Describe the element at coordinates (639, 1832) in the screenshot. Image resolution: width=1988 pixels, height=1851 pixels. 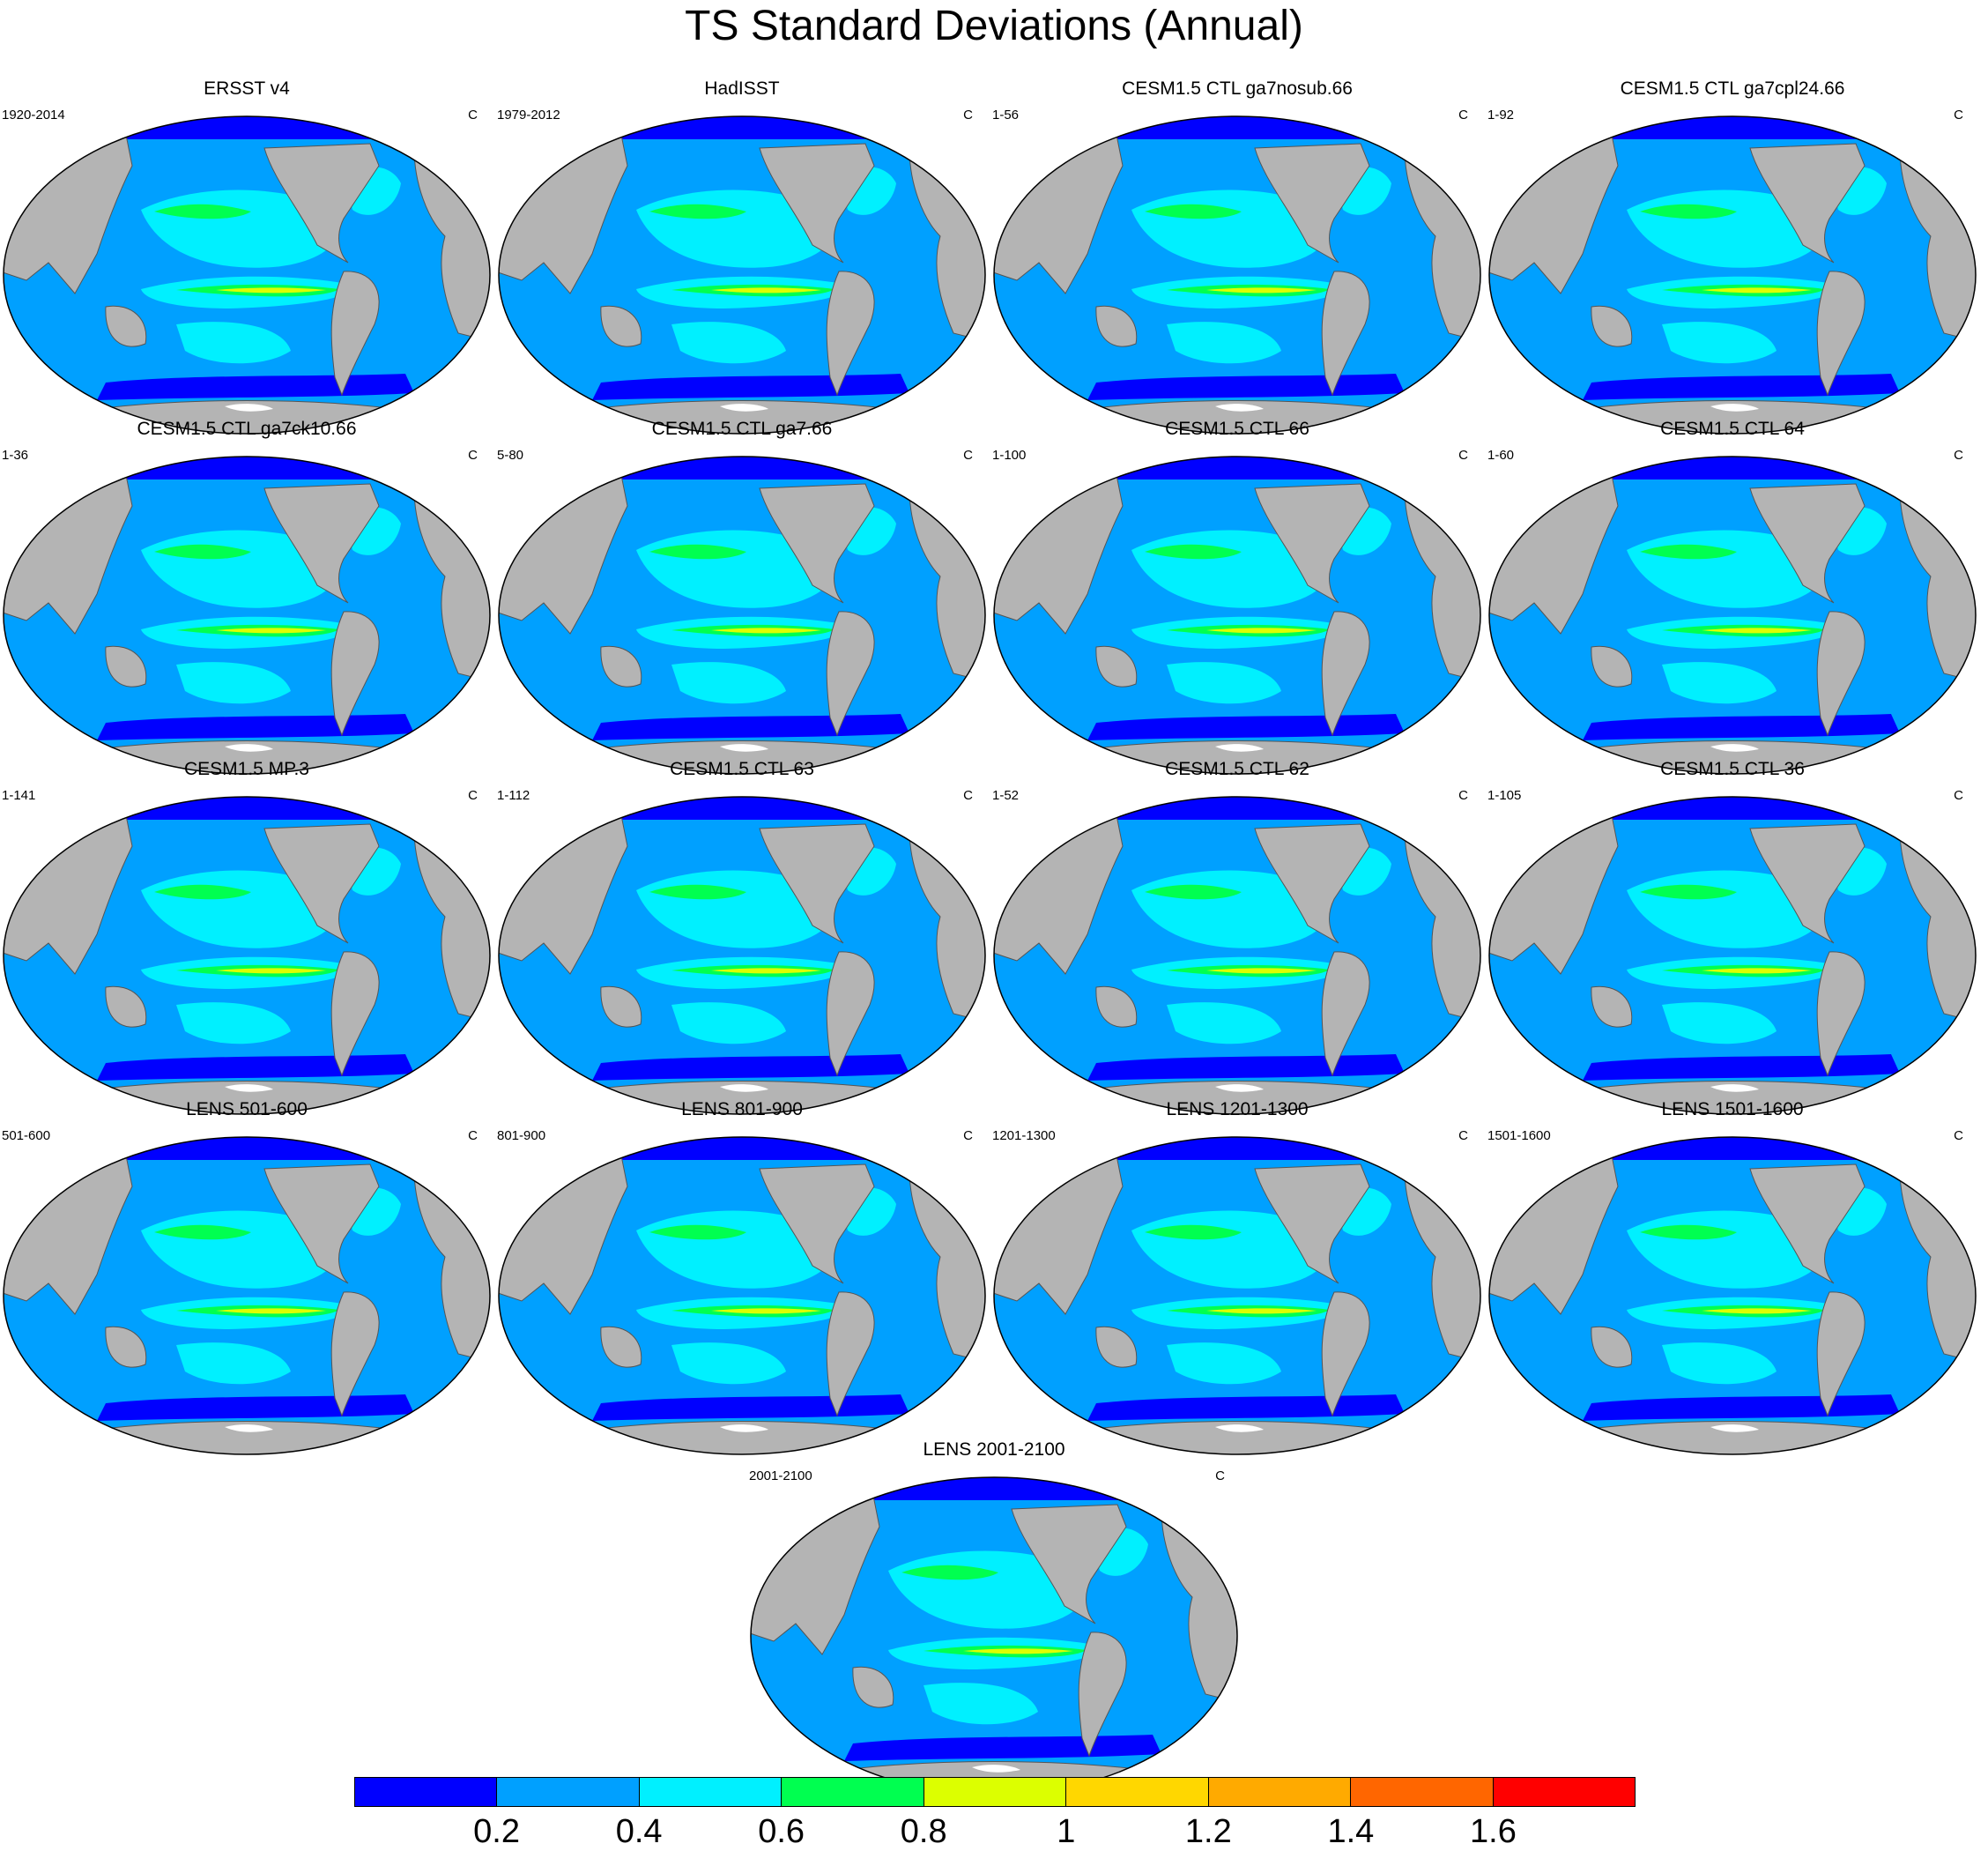
I see `colorbar-tick-label: 0.4` at that location.